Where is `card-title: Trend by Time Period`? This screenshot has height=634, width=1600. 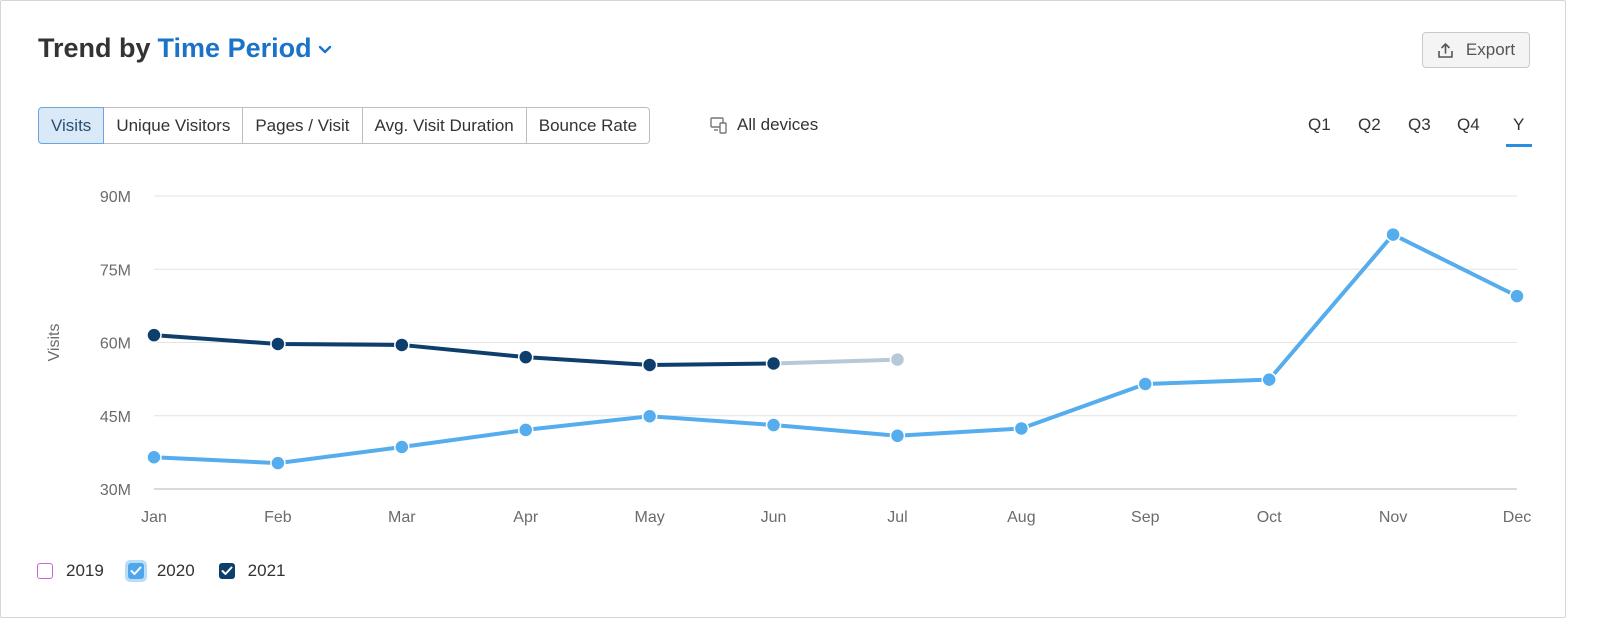
card-title: Trend by Time Period is located at coordinates (185, 48).